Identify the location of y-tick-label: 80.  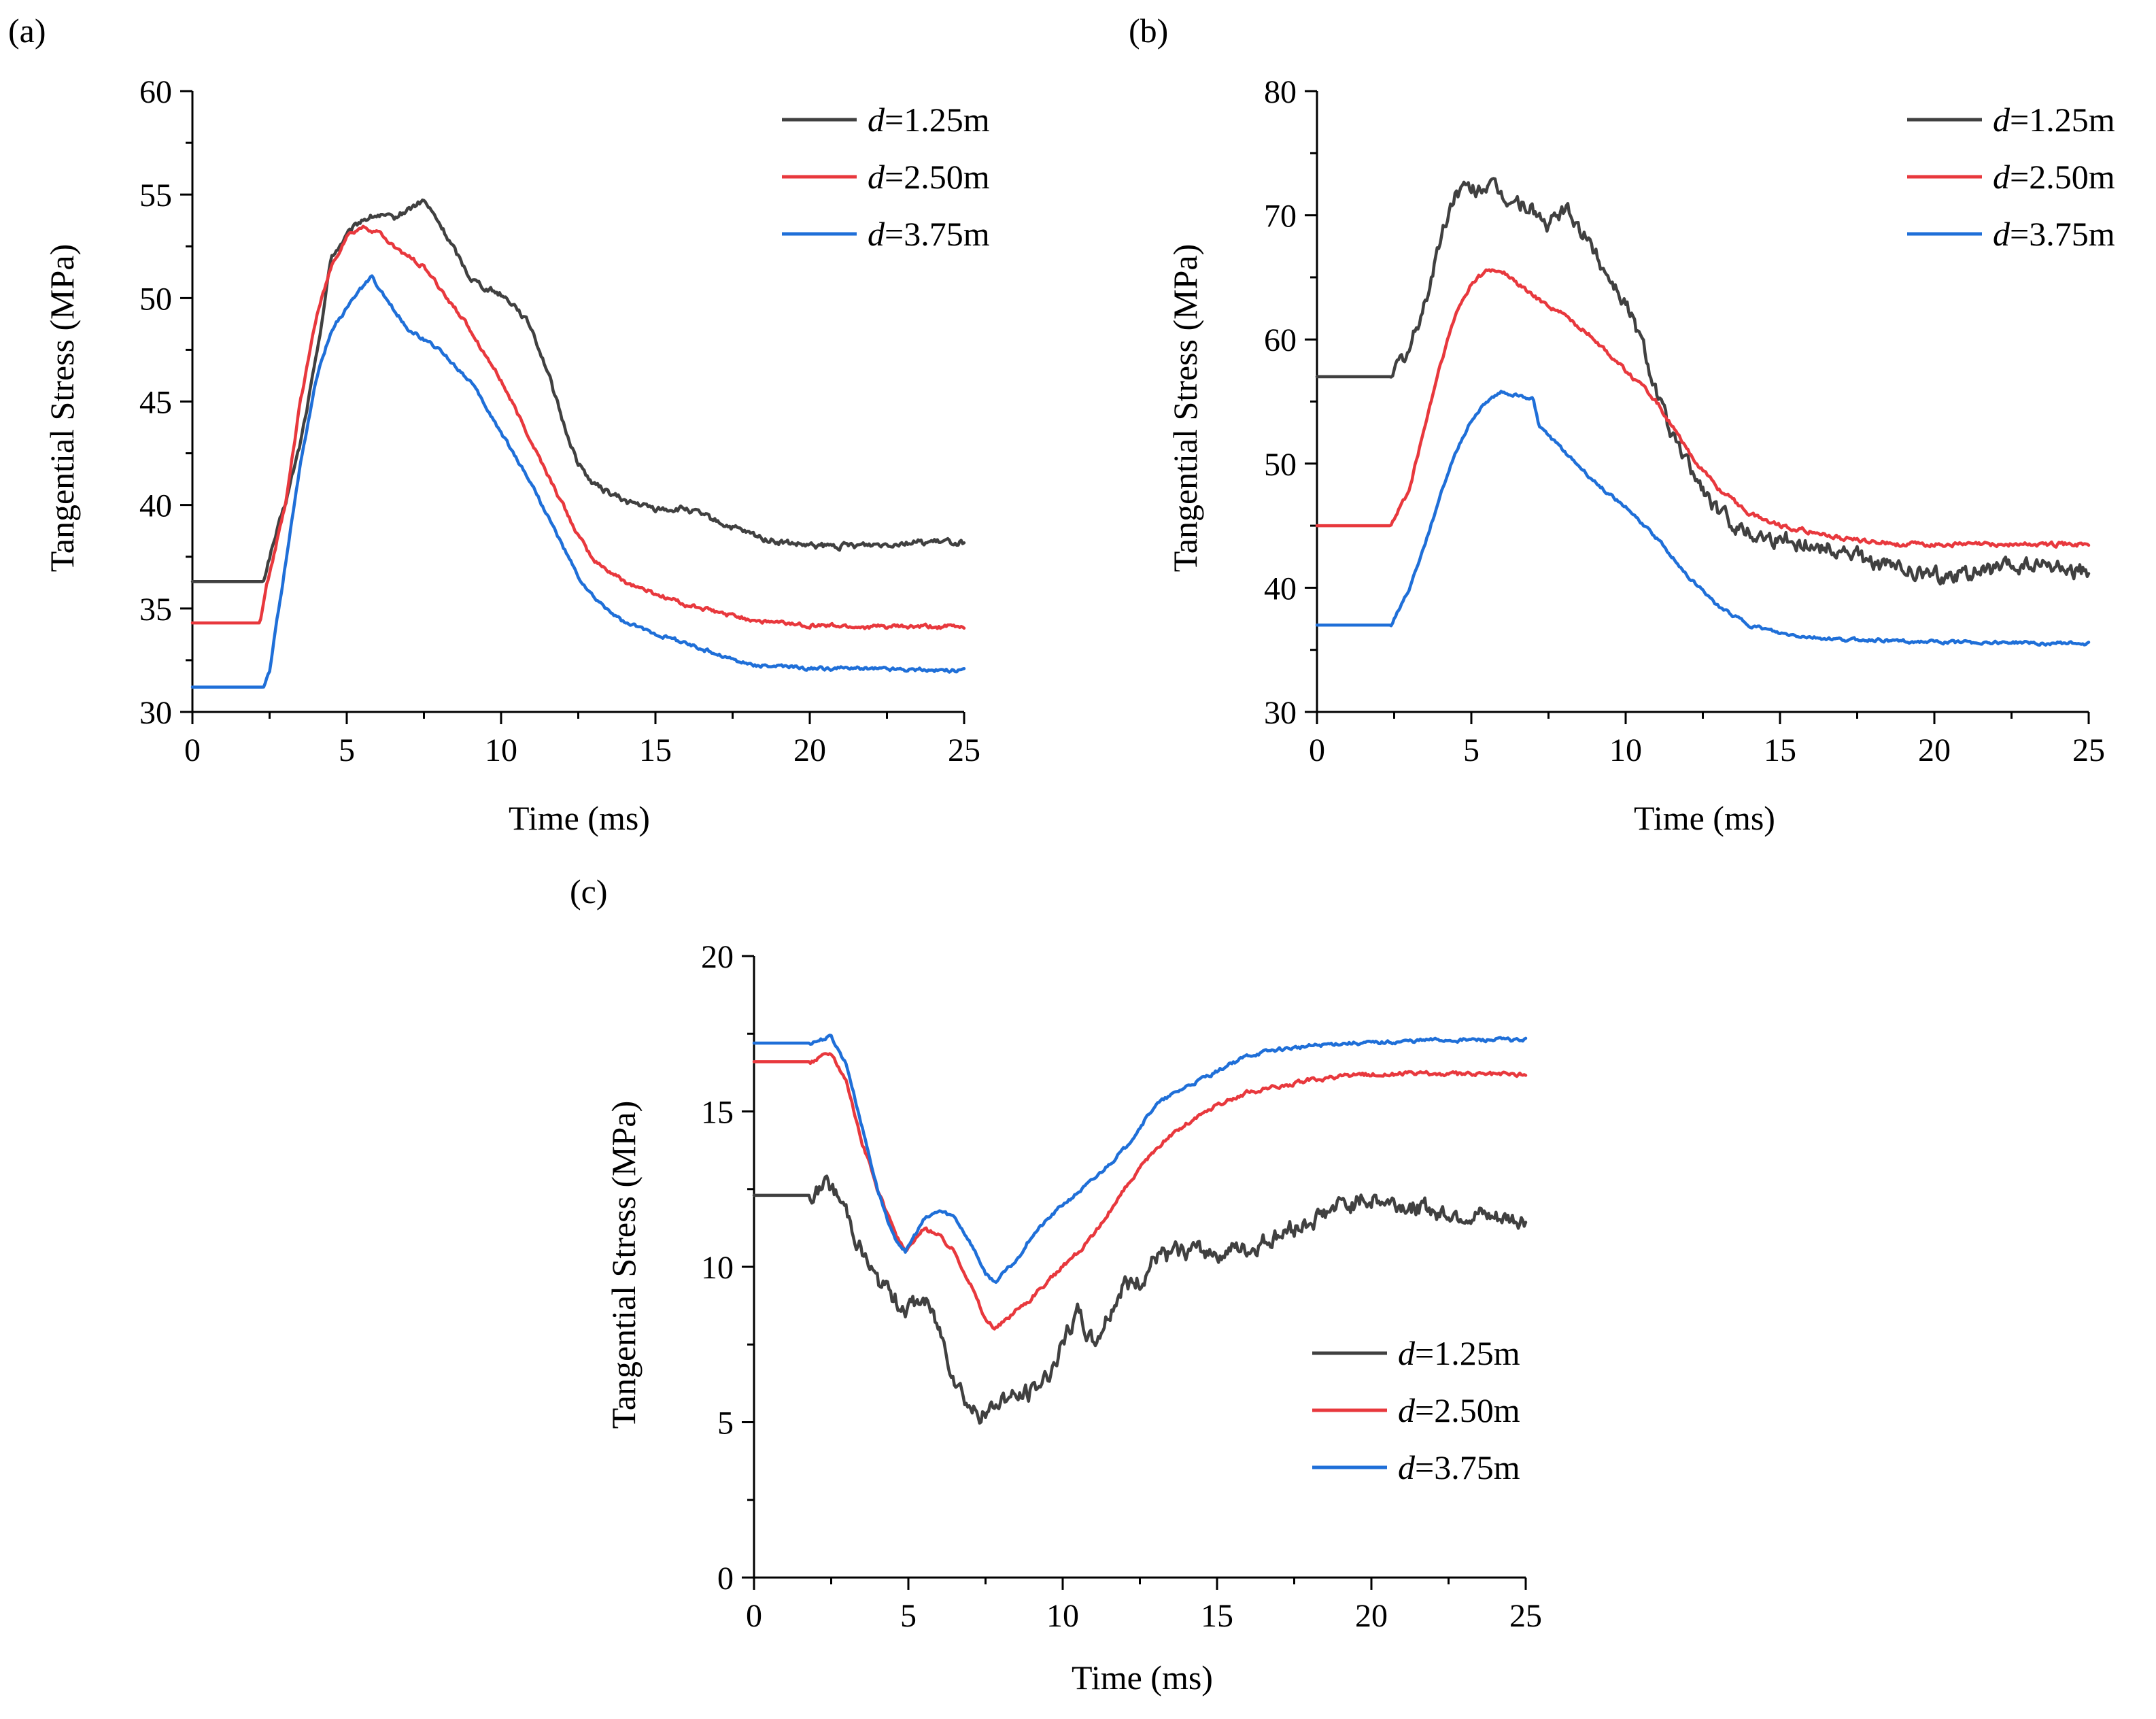
(1280, 92).